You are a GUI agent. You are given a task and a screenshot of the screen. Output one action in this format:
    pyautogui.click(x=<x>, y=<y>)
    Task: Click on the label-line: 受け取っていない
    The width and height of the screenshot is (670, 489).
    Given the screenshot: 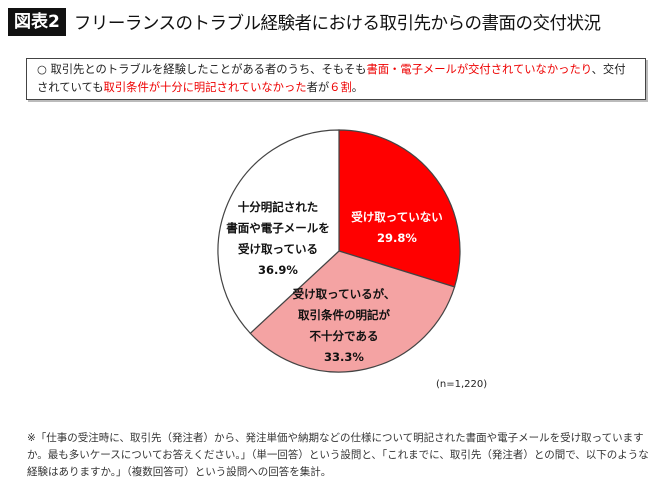 What is the action you would take?
    pyautogui.click(x=397, y=217)
    